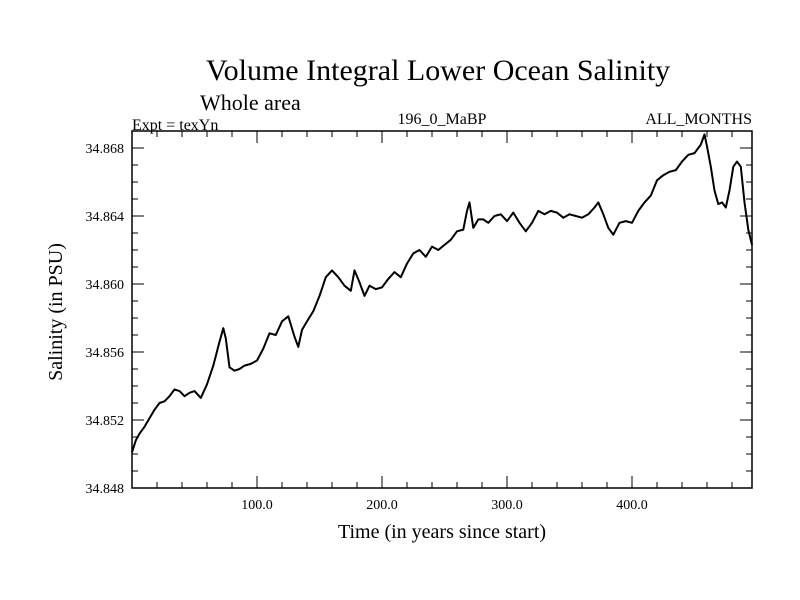 This screenshot has height=600, width=800. What do you see at coordinates (442, 532) in the screenshot?
I see `x-axis-label: Time (in years since start)` at bounding box center [442, 532].